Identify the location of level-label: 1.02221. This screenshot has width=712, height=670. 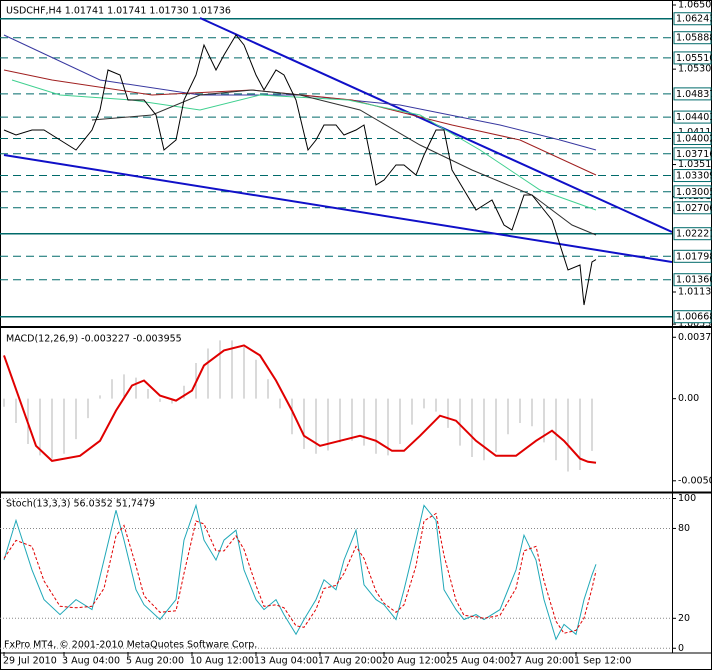
(694, 234).